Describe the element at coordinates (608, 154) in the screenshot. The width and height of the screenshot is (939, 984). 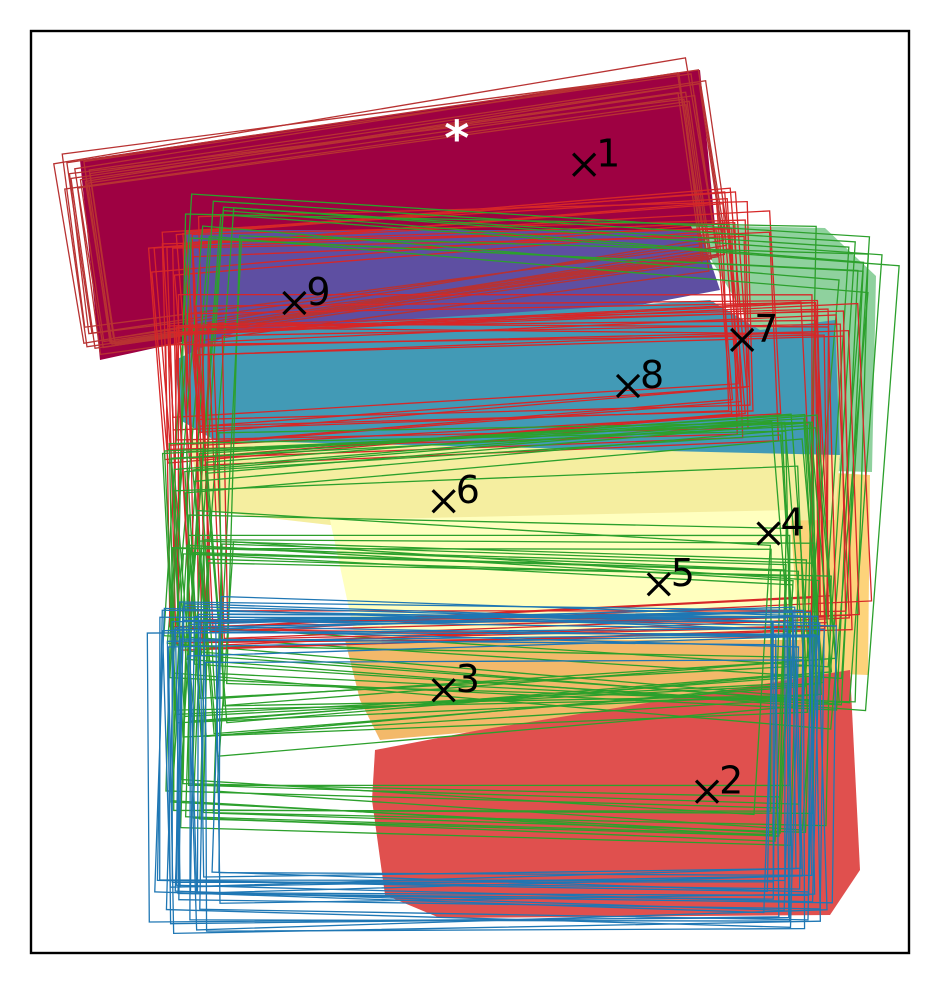
I see `center-label-1: 1` at that location.